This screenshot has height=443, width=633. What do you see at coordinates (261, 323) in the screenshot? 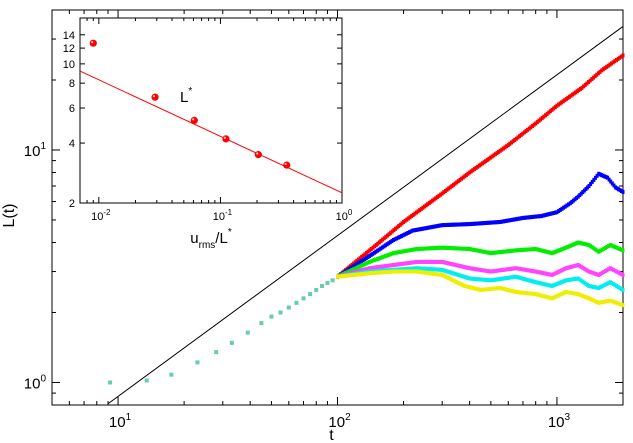
I see `main-early-point` at bounding box center [261, 323].